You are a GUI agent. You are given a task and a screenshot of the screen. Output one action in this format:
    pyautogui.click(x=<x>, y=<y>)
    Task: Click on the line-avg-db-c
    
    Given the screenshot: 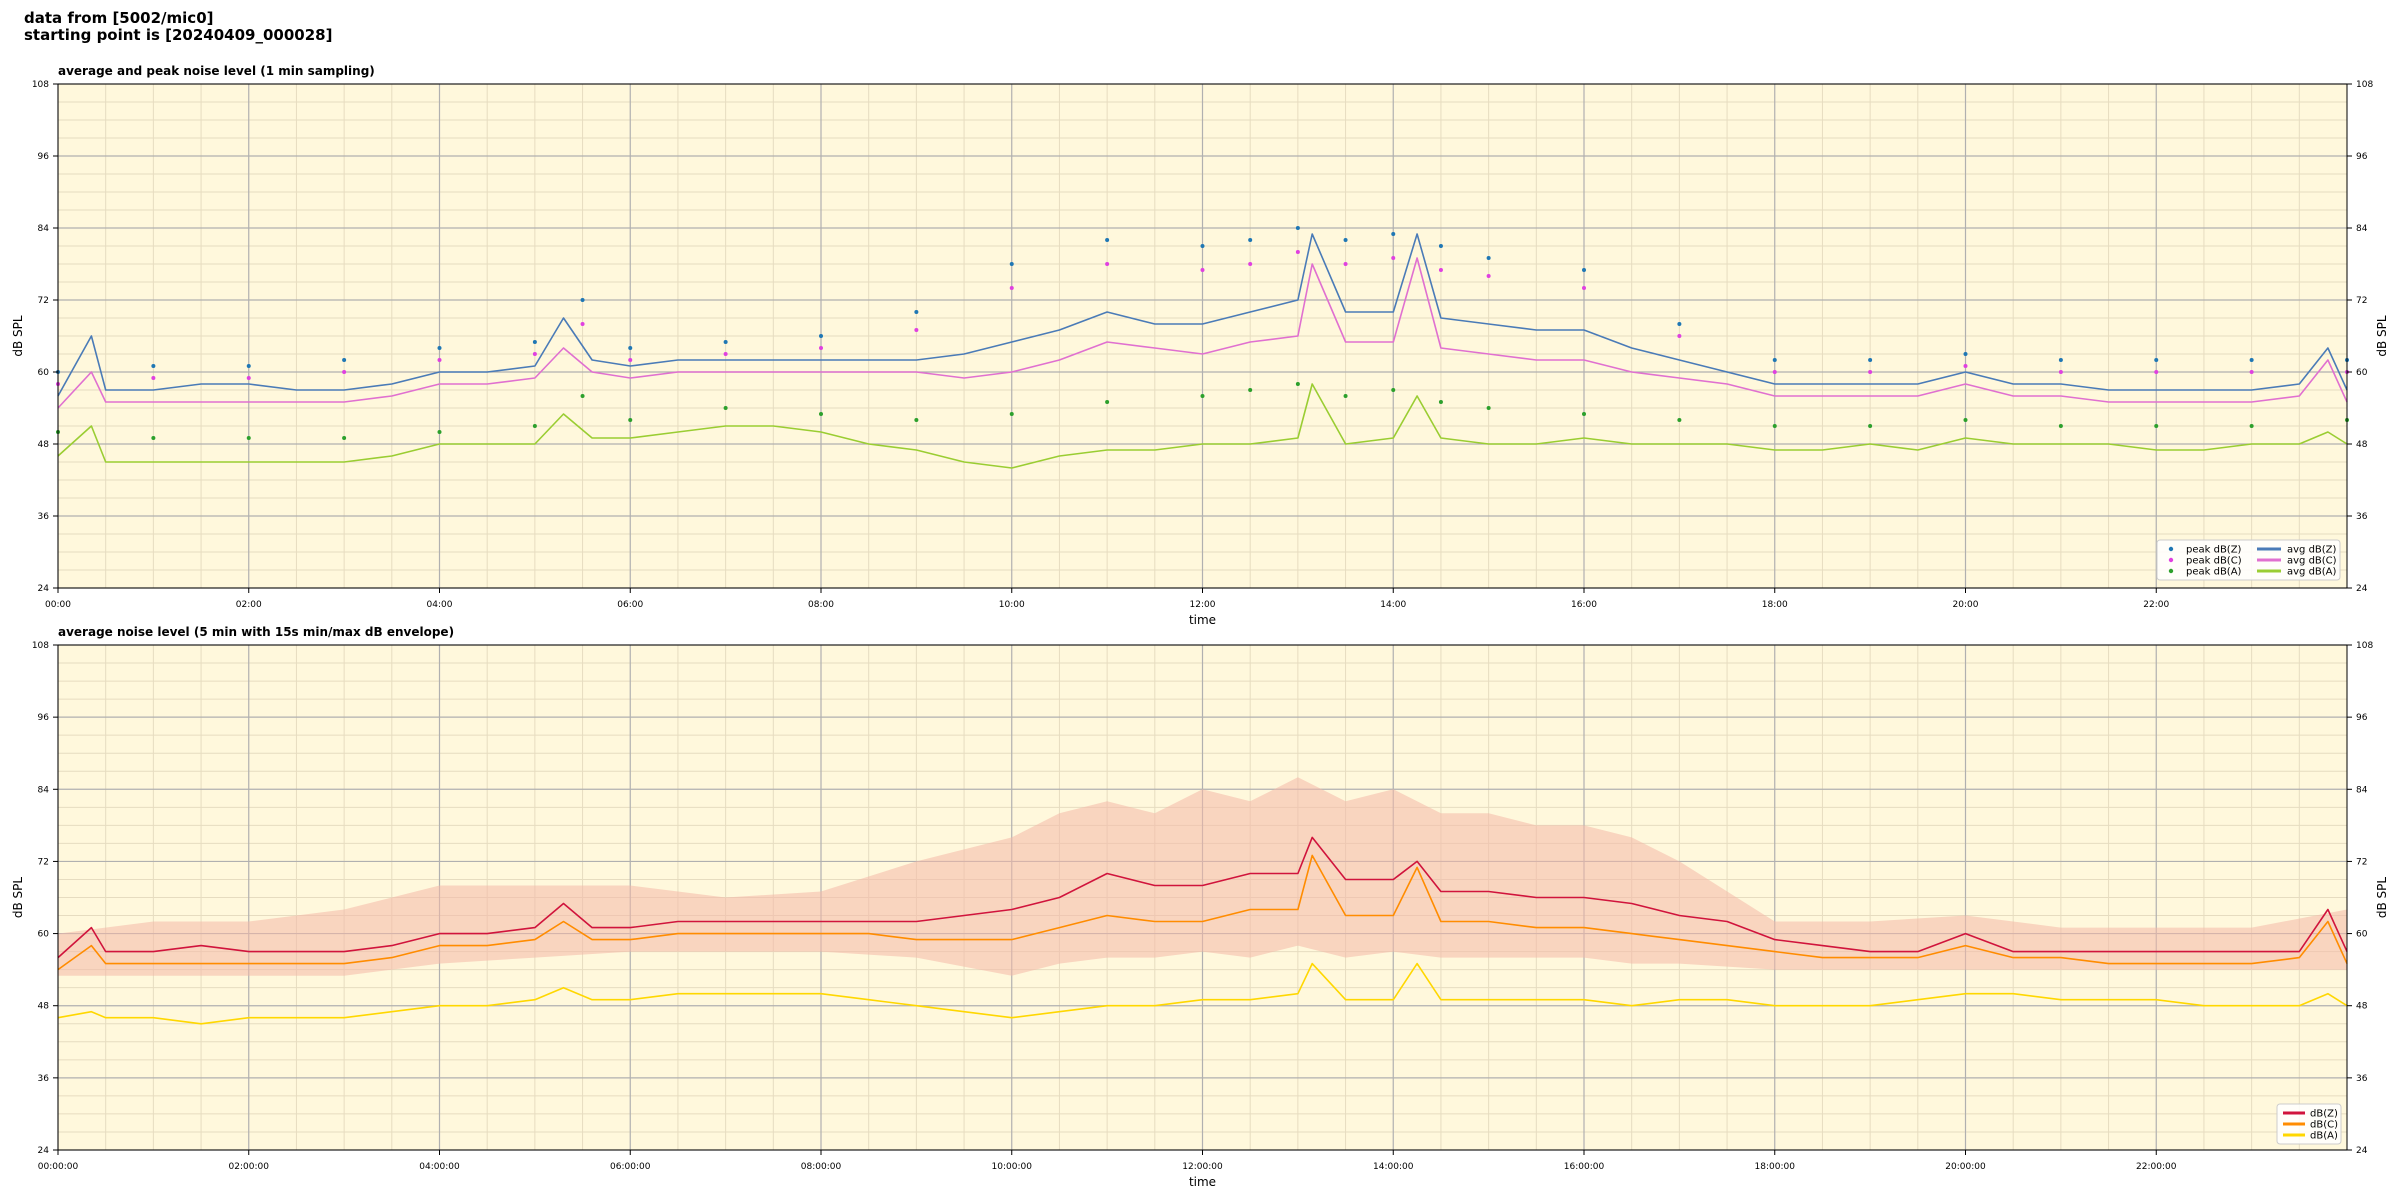 What is the action you would take?
    pyautogui.click(x=1202, y=333)
    